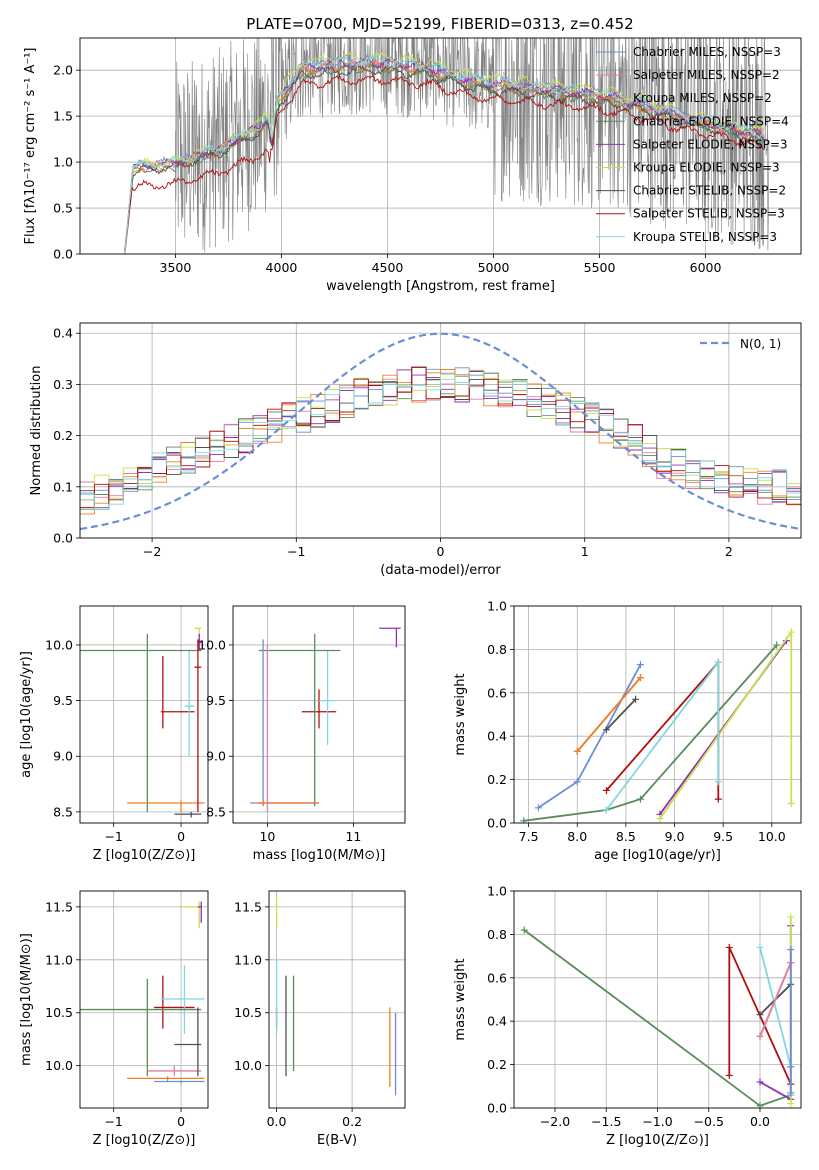  I want to click on x-tick-label: 5500, so click(600, 267).